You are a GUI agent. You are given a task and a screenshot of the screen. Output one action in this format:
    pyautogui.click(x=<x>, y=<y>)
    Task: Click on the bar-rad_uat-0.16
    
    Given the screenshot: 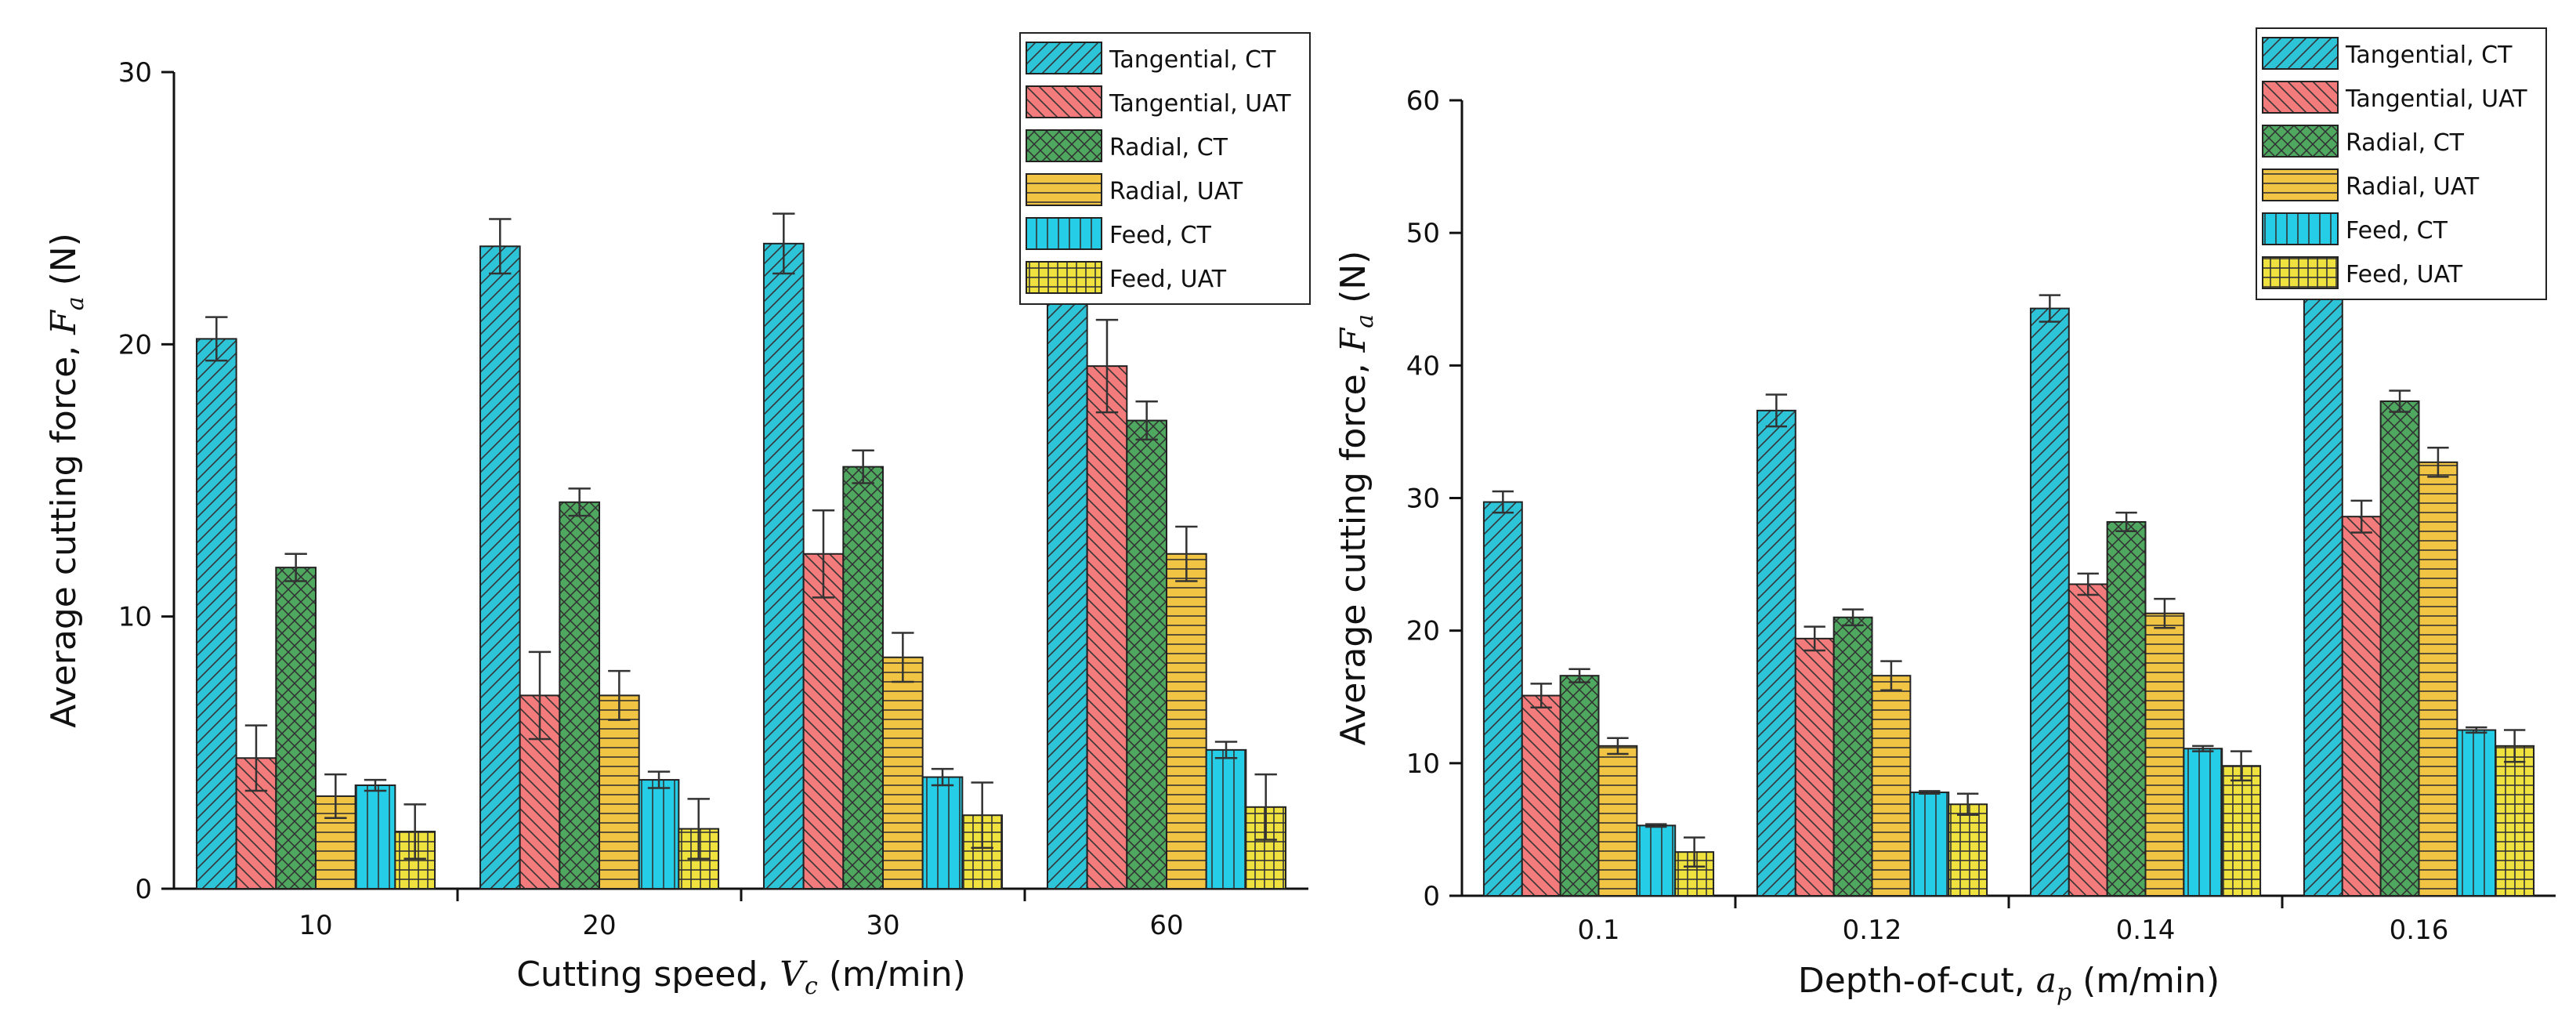 What is the action you would take?
    pyautogui.click(x=2438, y=679)
    